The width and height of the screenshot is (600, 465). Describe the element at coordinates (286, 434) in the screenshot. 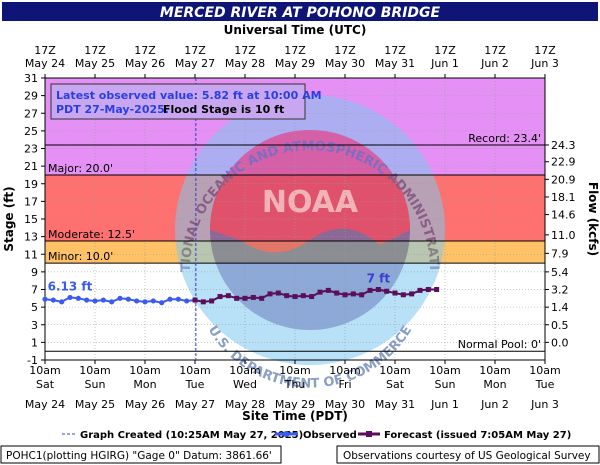

I see `legend-observed-marker` at that location.